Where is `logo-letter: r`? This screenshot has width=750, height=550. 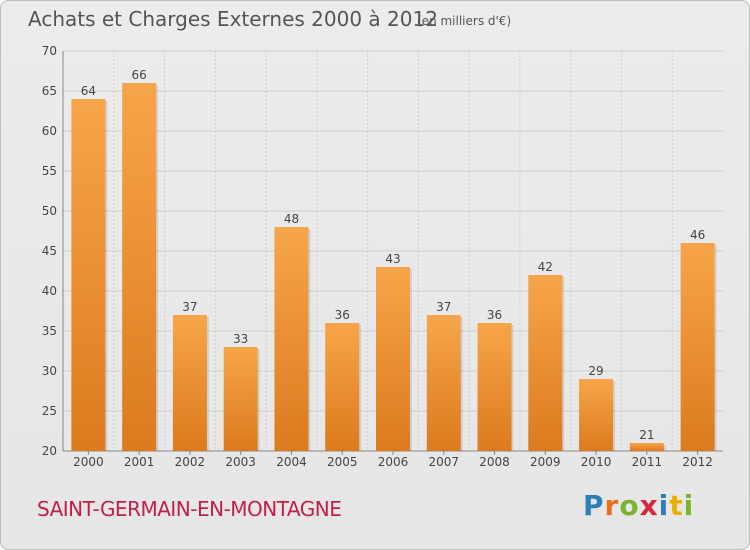 logo-letter: r is located at coordinates (612, 505).